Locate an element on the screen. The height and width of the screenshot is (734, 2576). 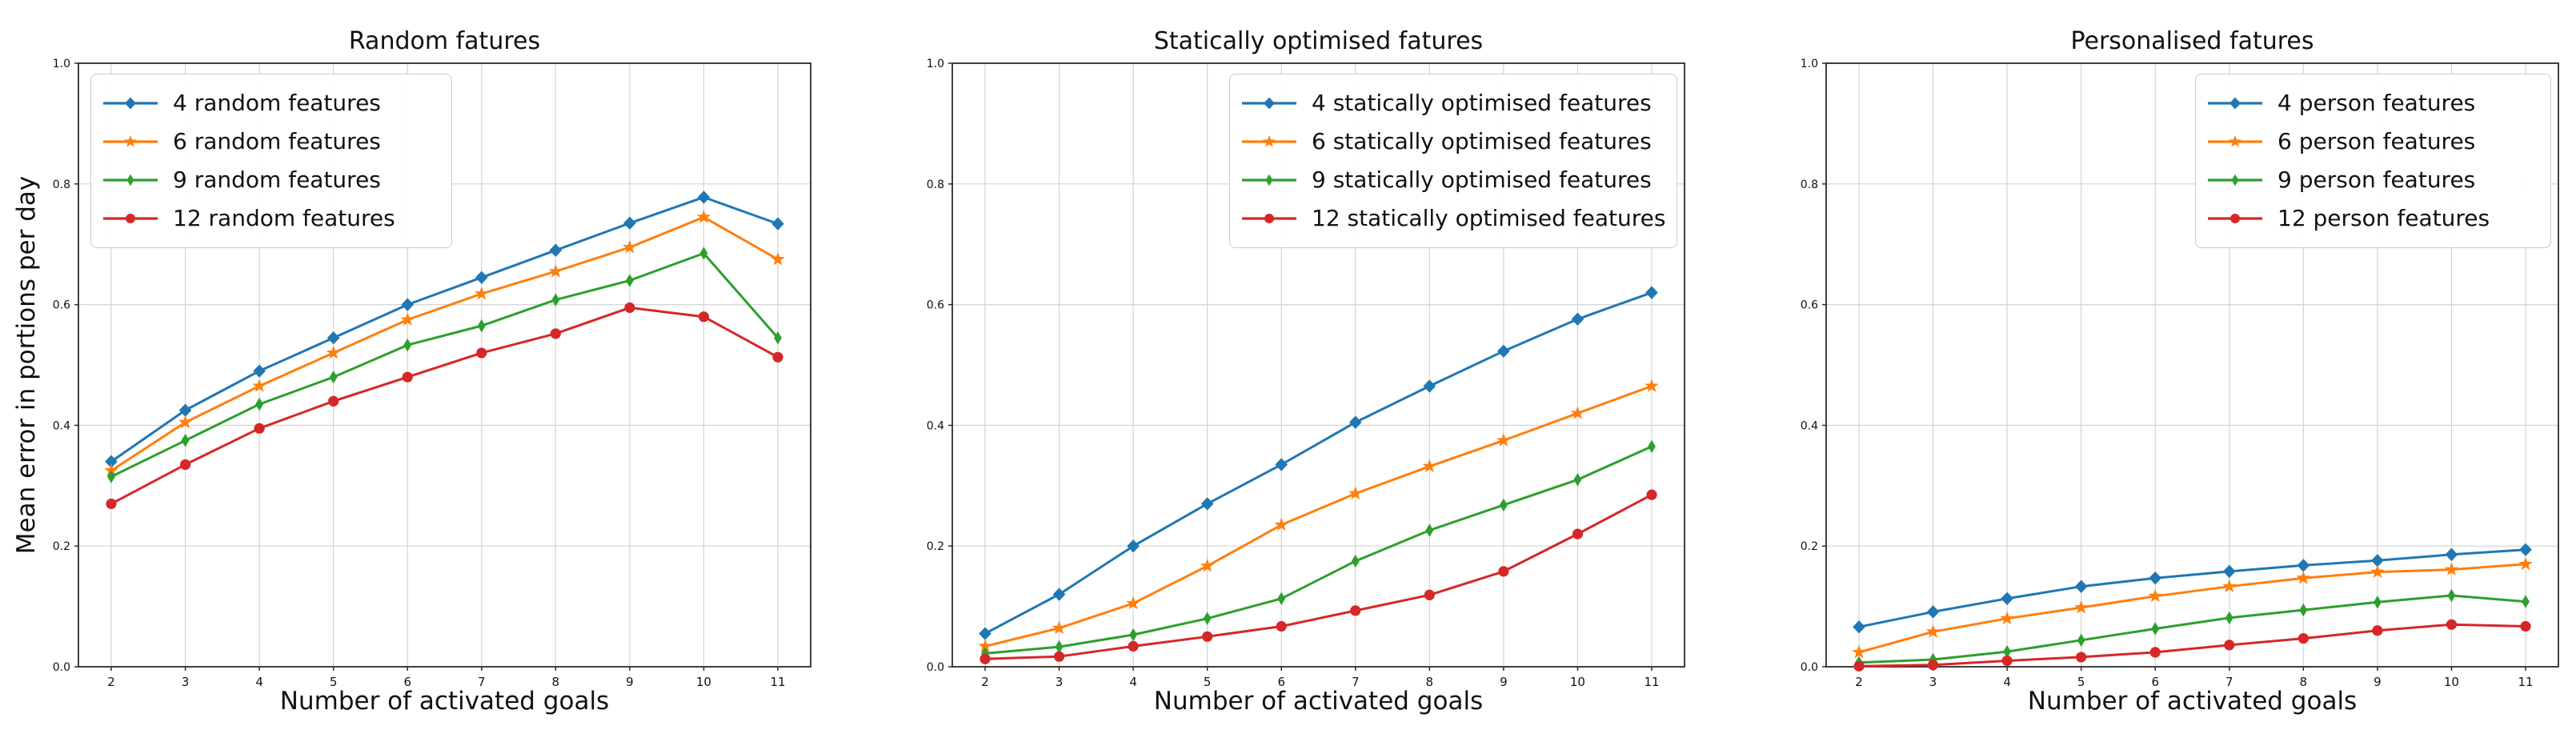
legend-label: 6 person features is located at coordinates (2377, 141).